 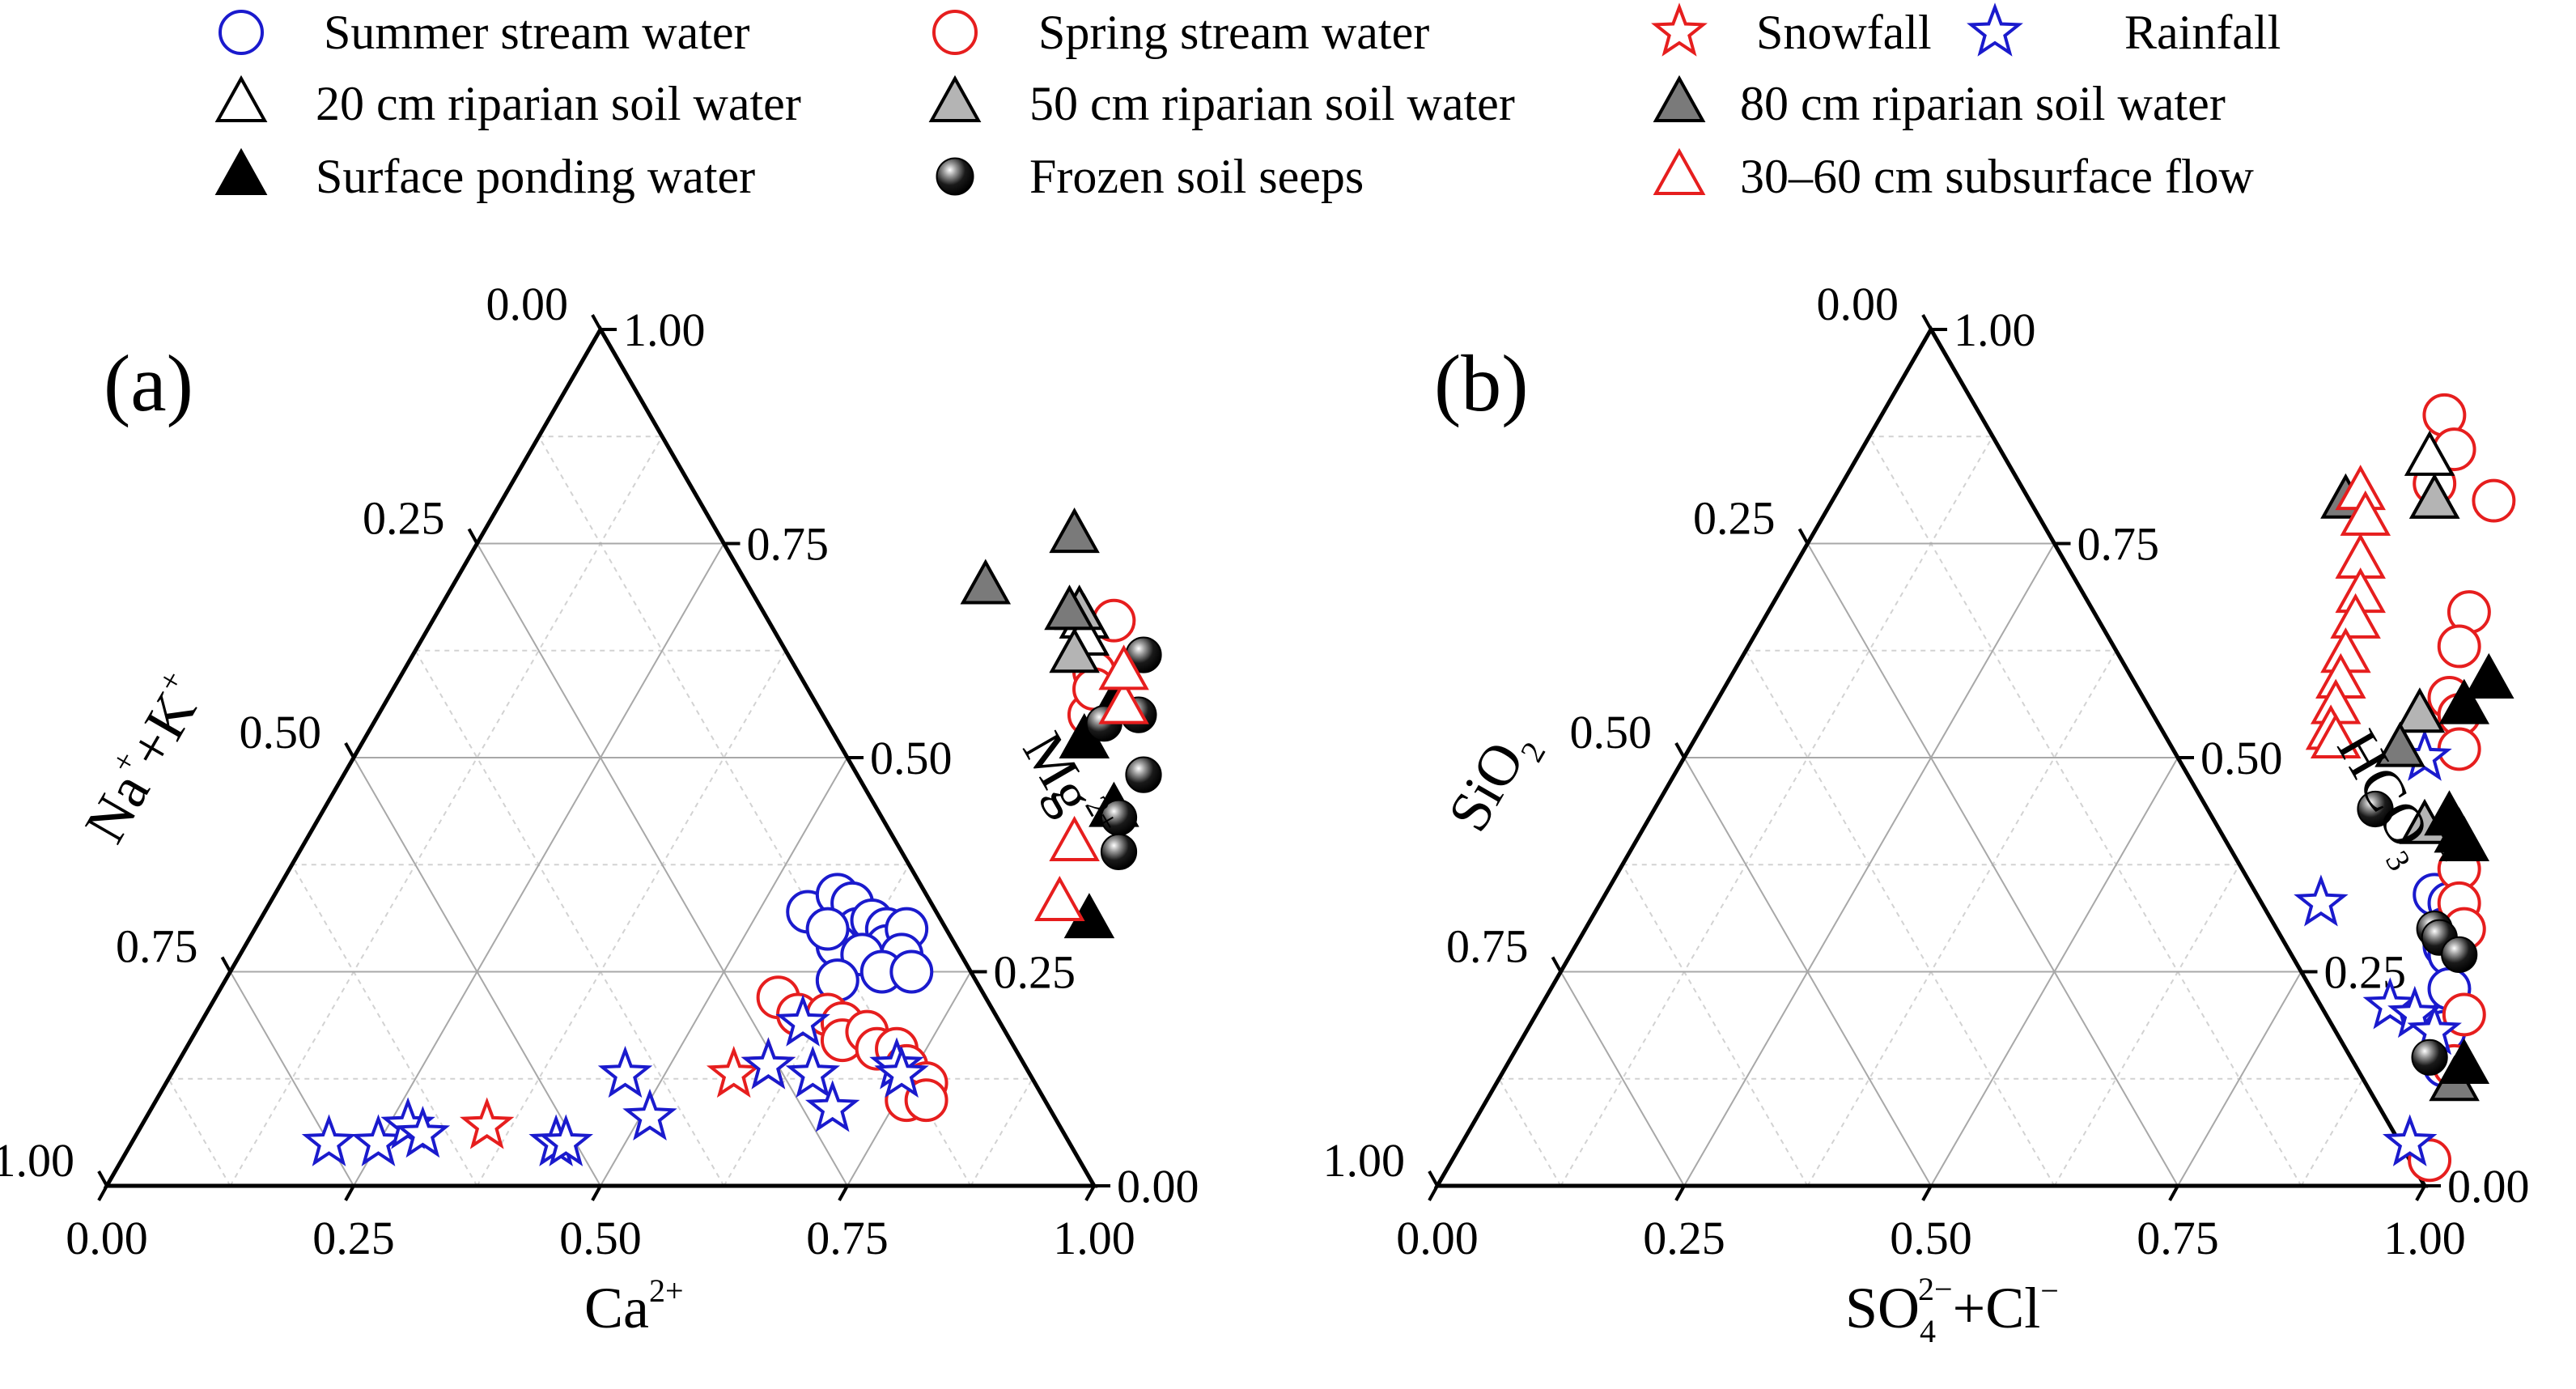 I want to click on bottom-axis-title-sub: 4, so click(x=1928, y=1331).